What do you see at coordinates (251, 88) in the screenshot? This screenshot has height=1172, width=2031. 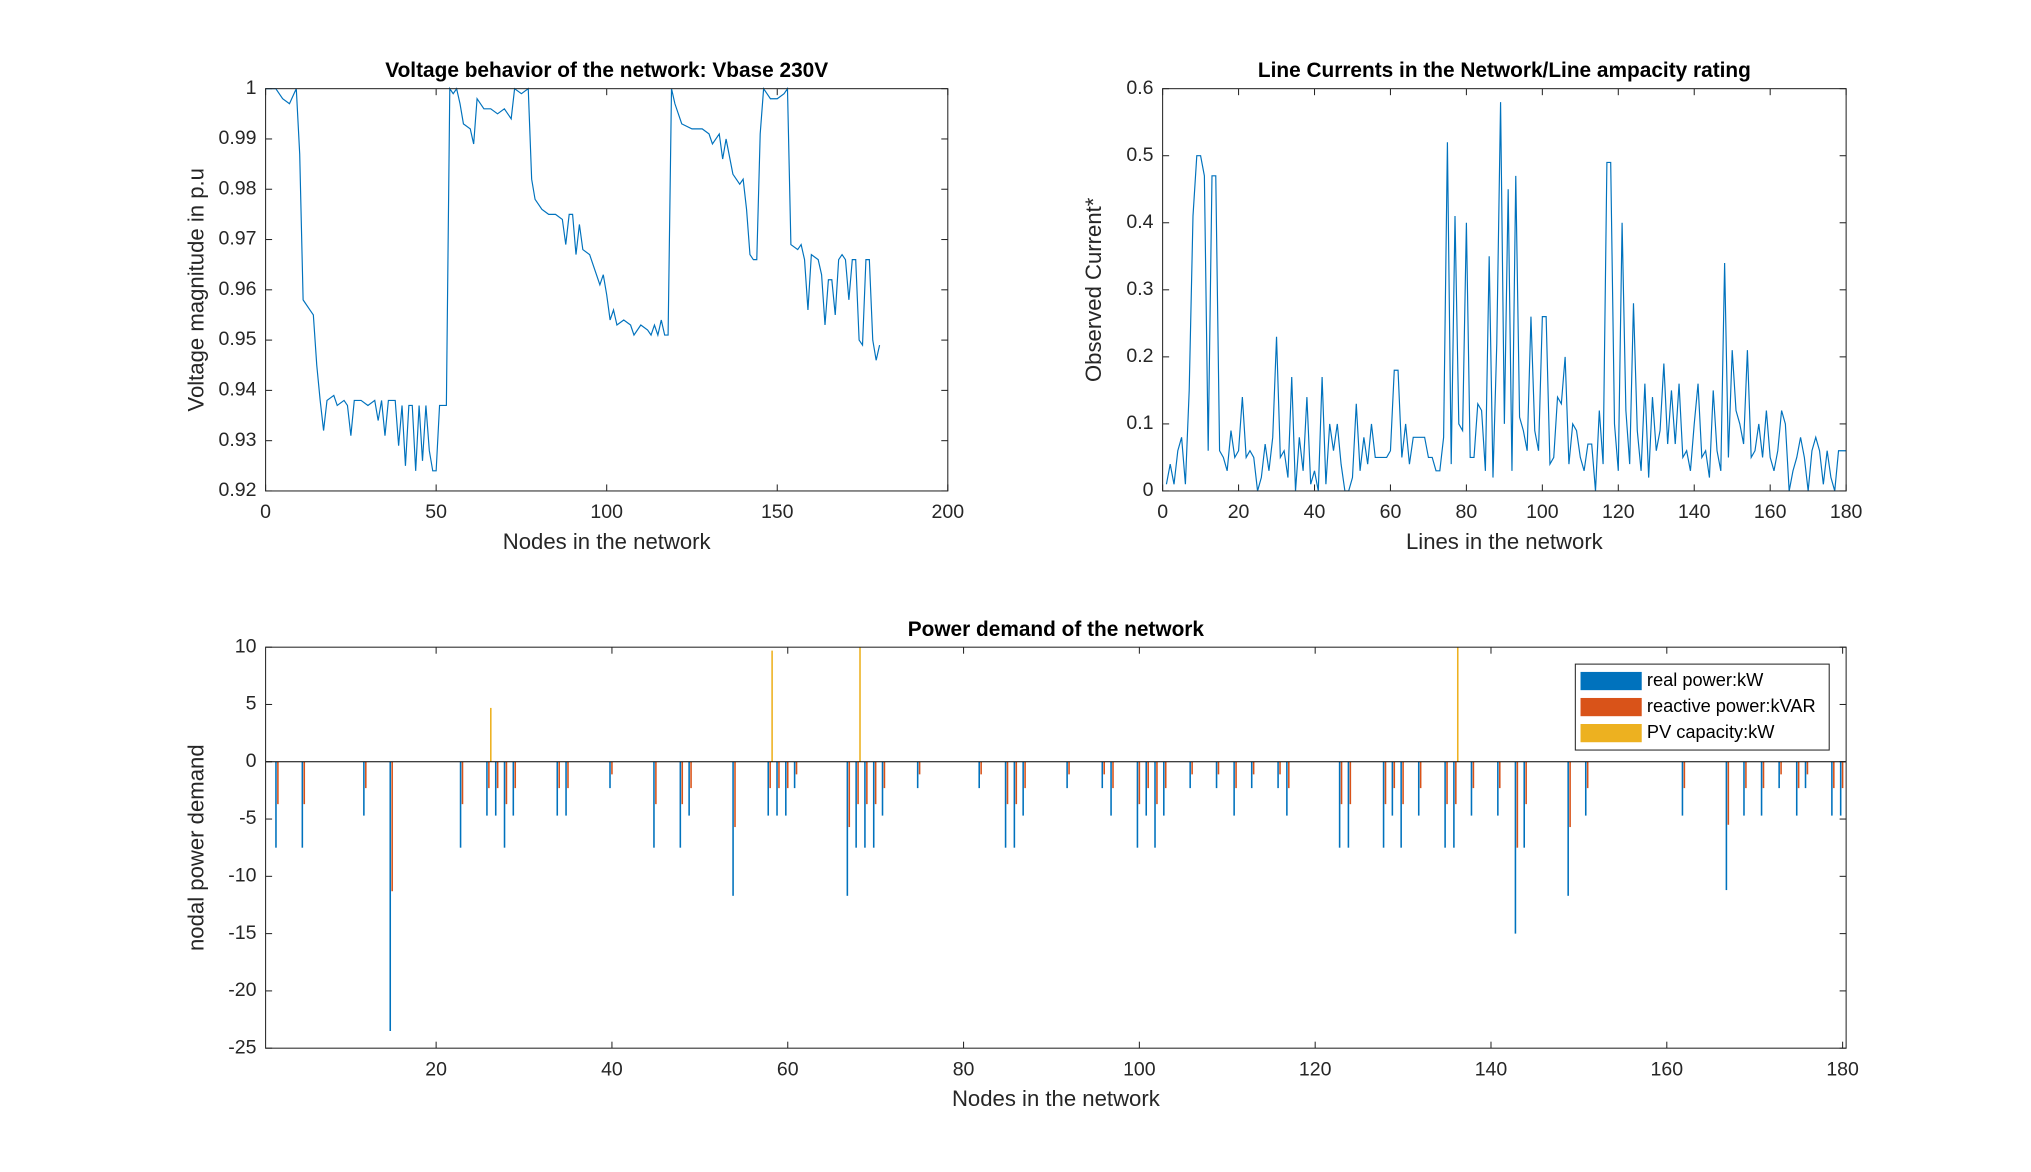 I see `y-tick-label: 1` at bounding box center [251, 88].